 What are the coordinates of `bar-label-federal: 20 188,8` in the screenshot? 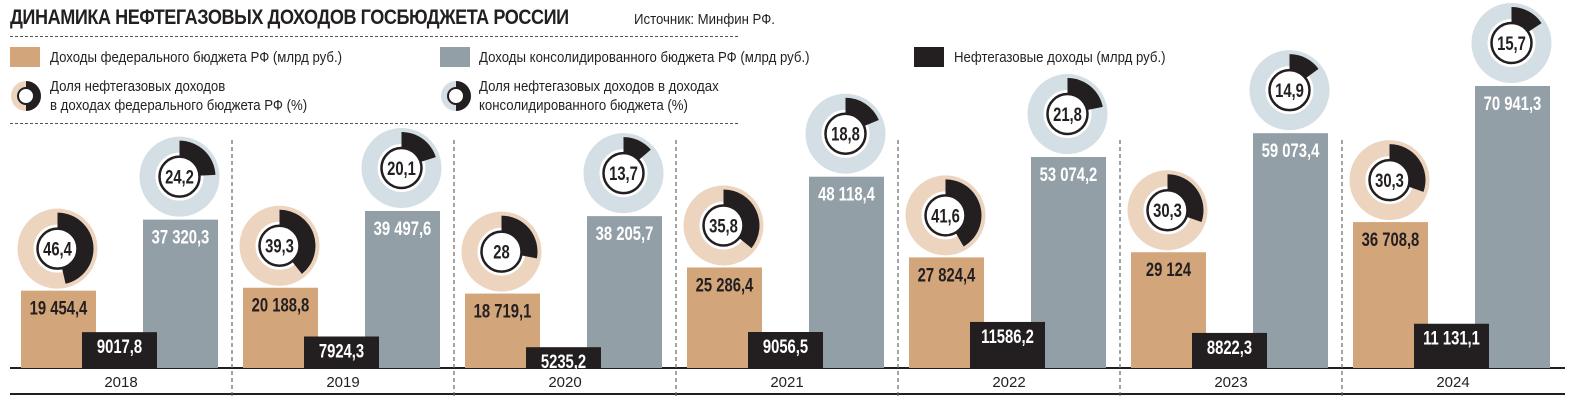 It's located at (281, 305).